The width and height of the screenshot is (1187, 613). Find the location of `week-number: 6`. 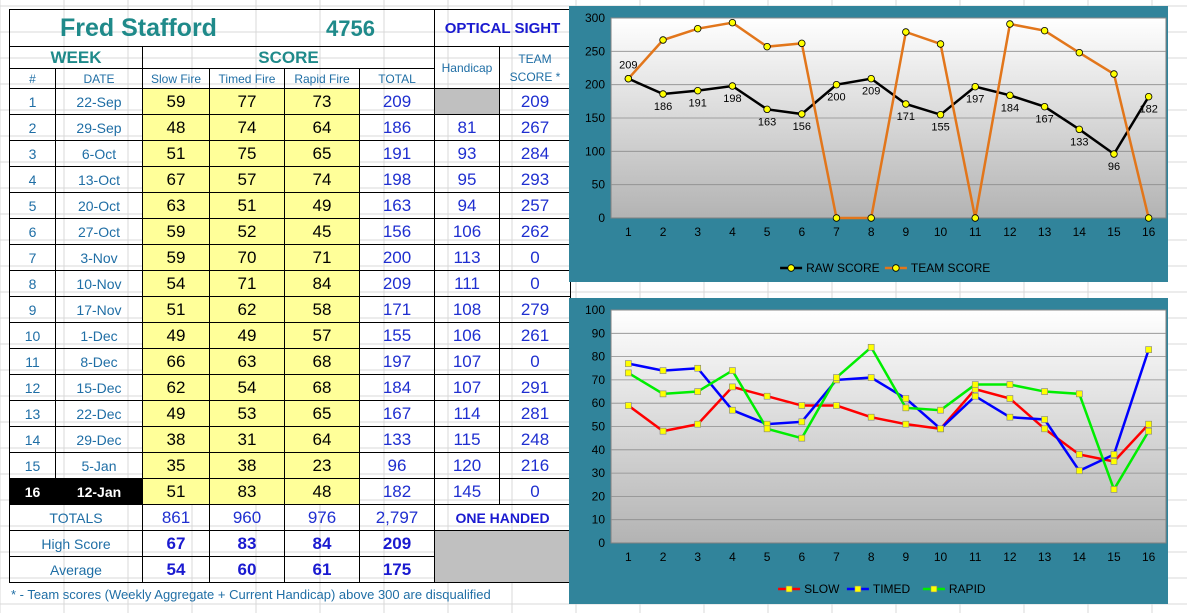

week-number: 6 is located at coordinates (32, 231).